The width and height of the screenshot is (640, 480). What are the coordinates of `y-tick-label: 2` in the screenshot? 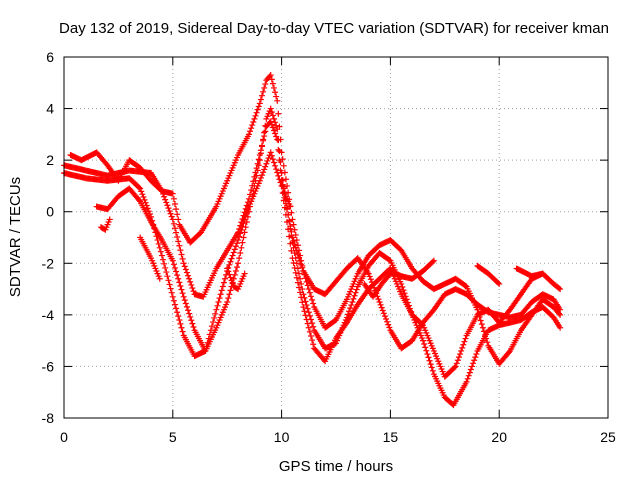 It's located at (50, 160).